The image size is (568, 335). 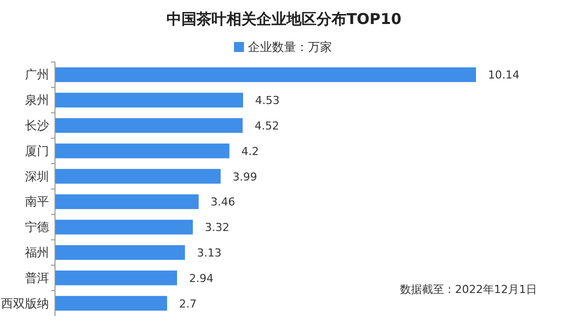 What do you see at coordinates (245, 177) in the screenshot?
I see `data-label: 3.99` at bounding box center [245, 177].